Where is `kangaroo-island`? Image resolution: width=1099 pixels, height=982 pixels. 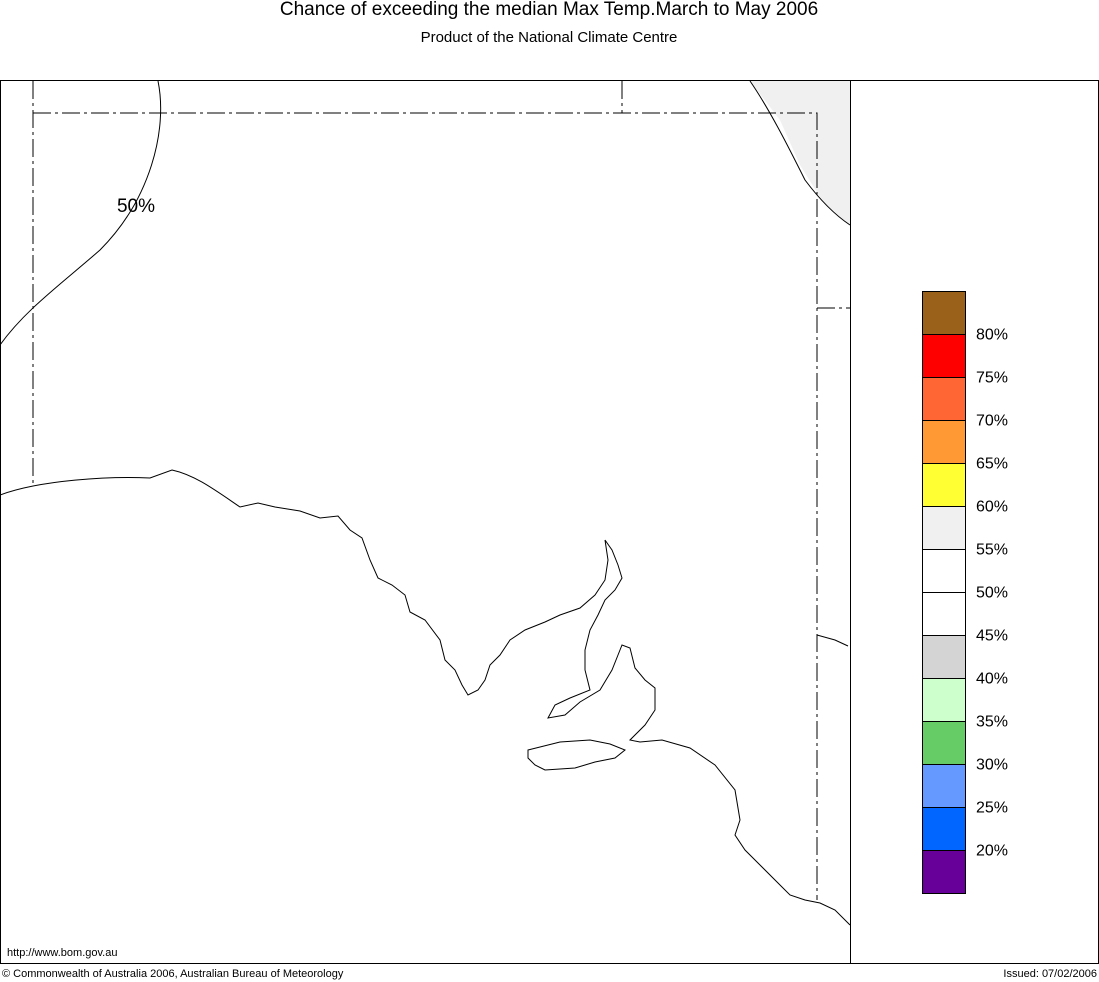 kangaroo-island is located at coordinates (576, 755).